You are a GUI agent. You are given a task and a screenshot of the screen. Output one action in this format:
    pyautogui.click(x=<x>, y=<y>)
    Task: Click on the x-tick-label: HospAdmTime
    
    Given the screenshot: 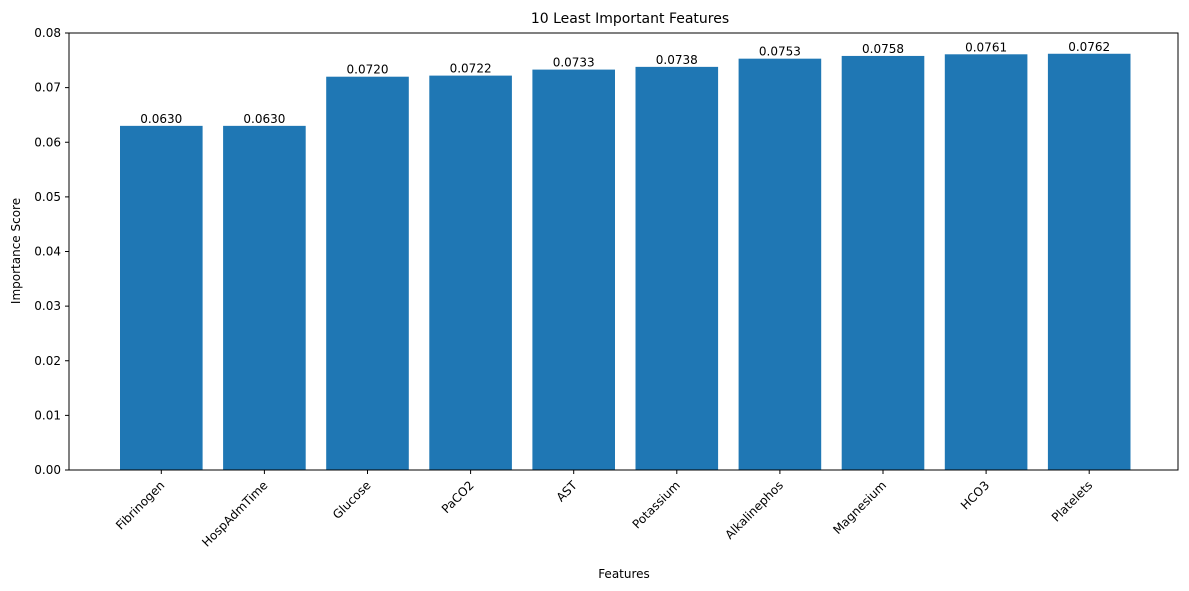 What is the action you would take?
    pyautogui.click(x=234, y=513)
    